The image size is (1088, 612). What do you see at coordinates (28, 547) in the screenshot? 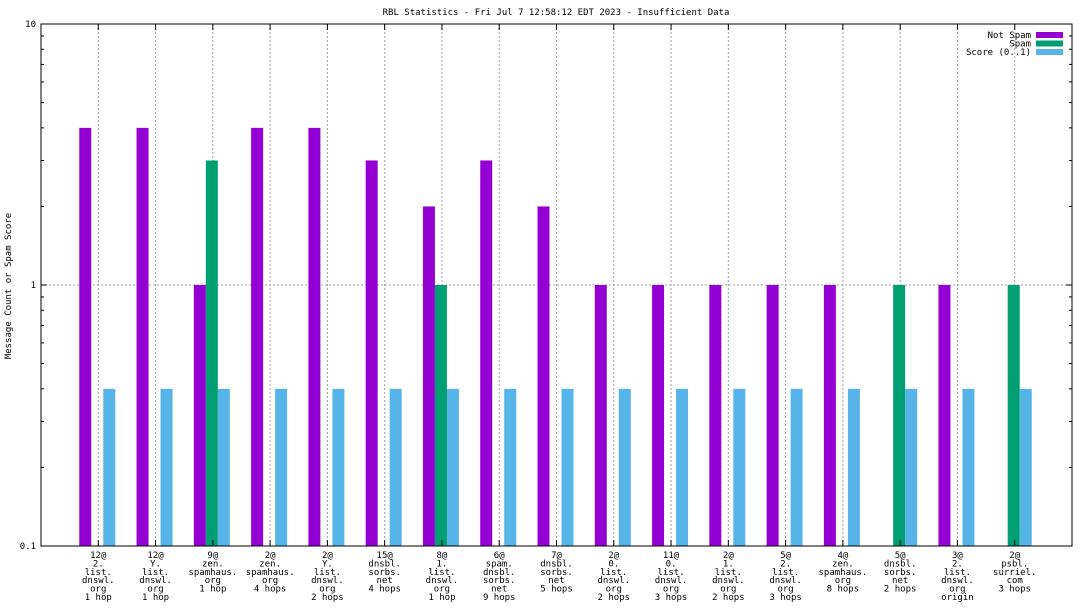
I see `y-tick-label: 0.1` at bounding box center [28, 547].